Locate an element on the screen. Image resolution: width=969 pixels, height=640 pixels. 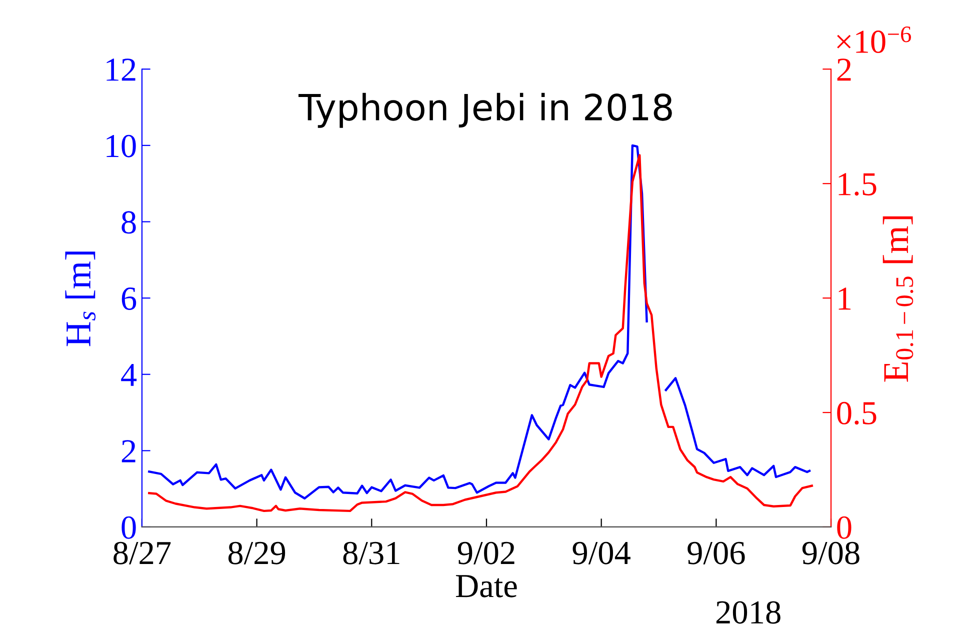
y-tick-label: 10 is located at coordinates (121, 146).